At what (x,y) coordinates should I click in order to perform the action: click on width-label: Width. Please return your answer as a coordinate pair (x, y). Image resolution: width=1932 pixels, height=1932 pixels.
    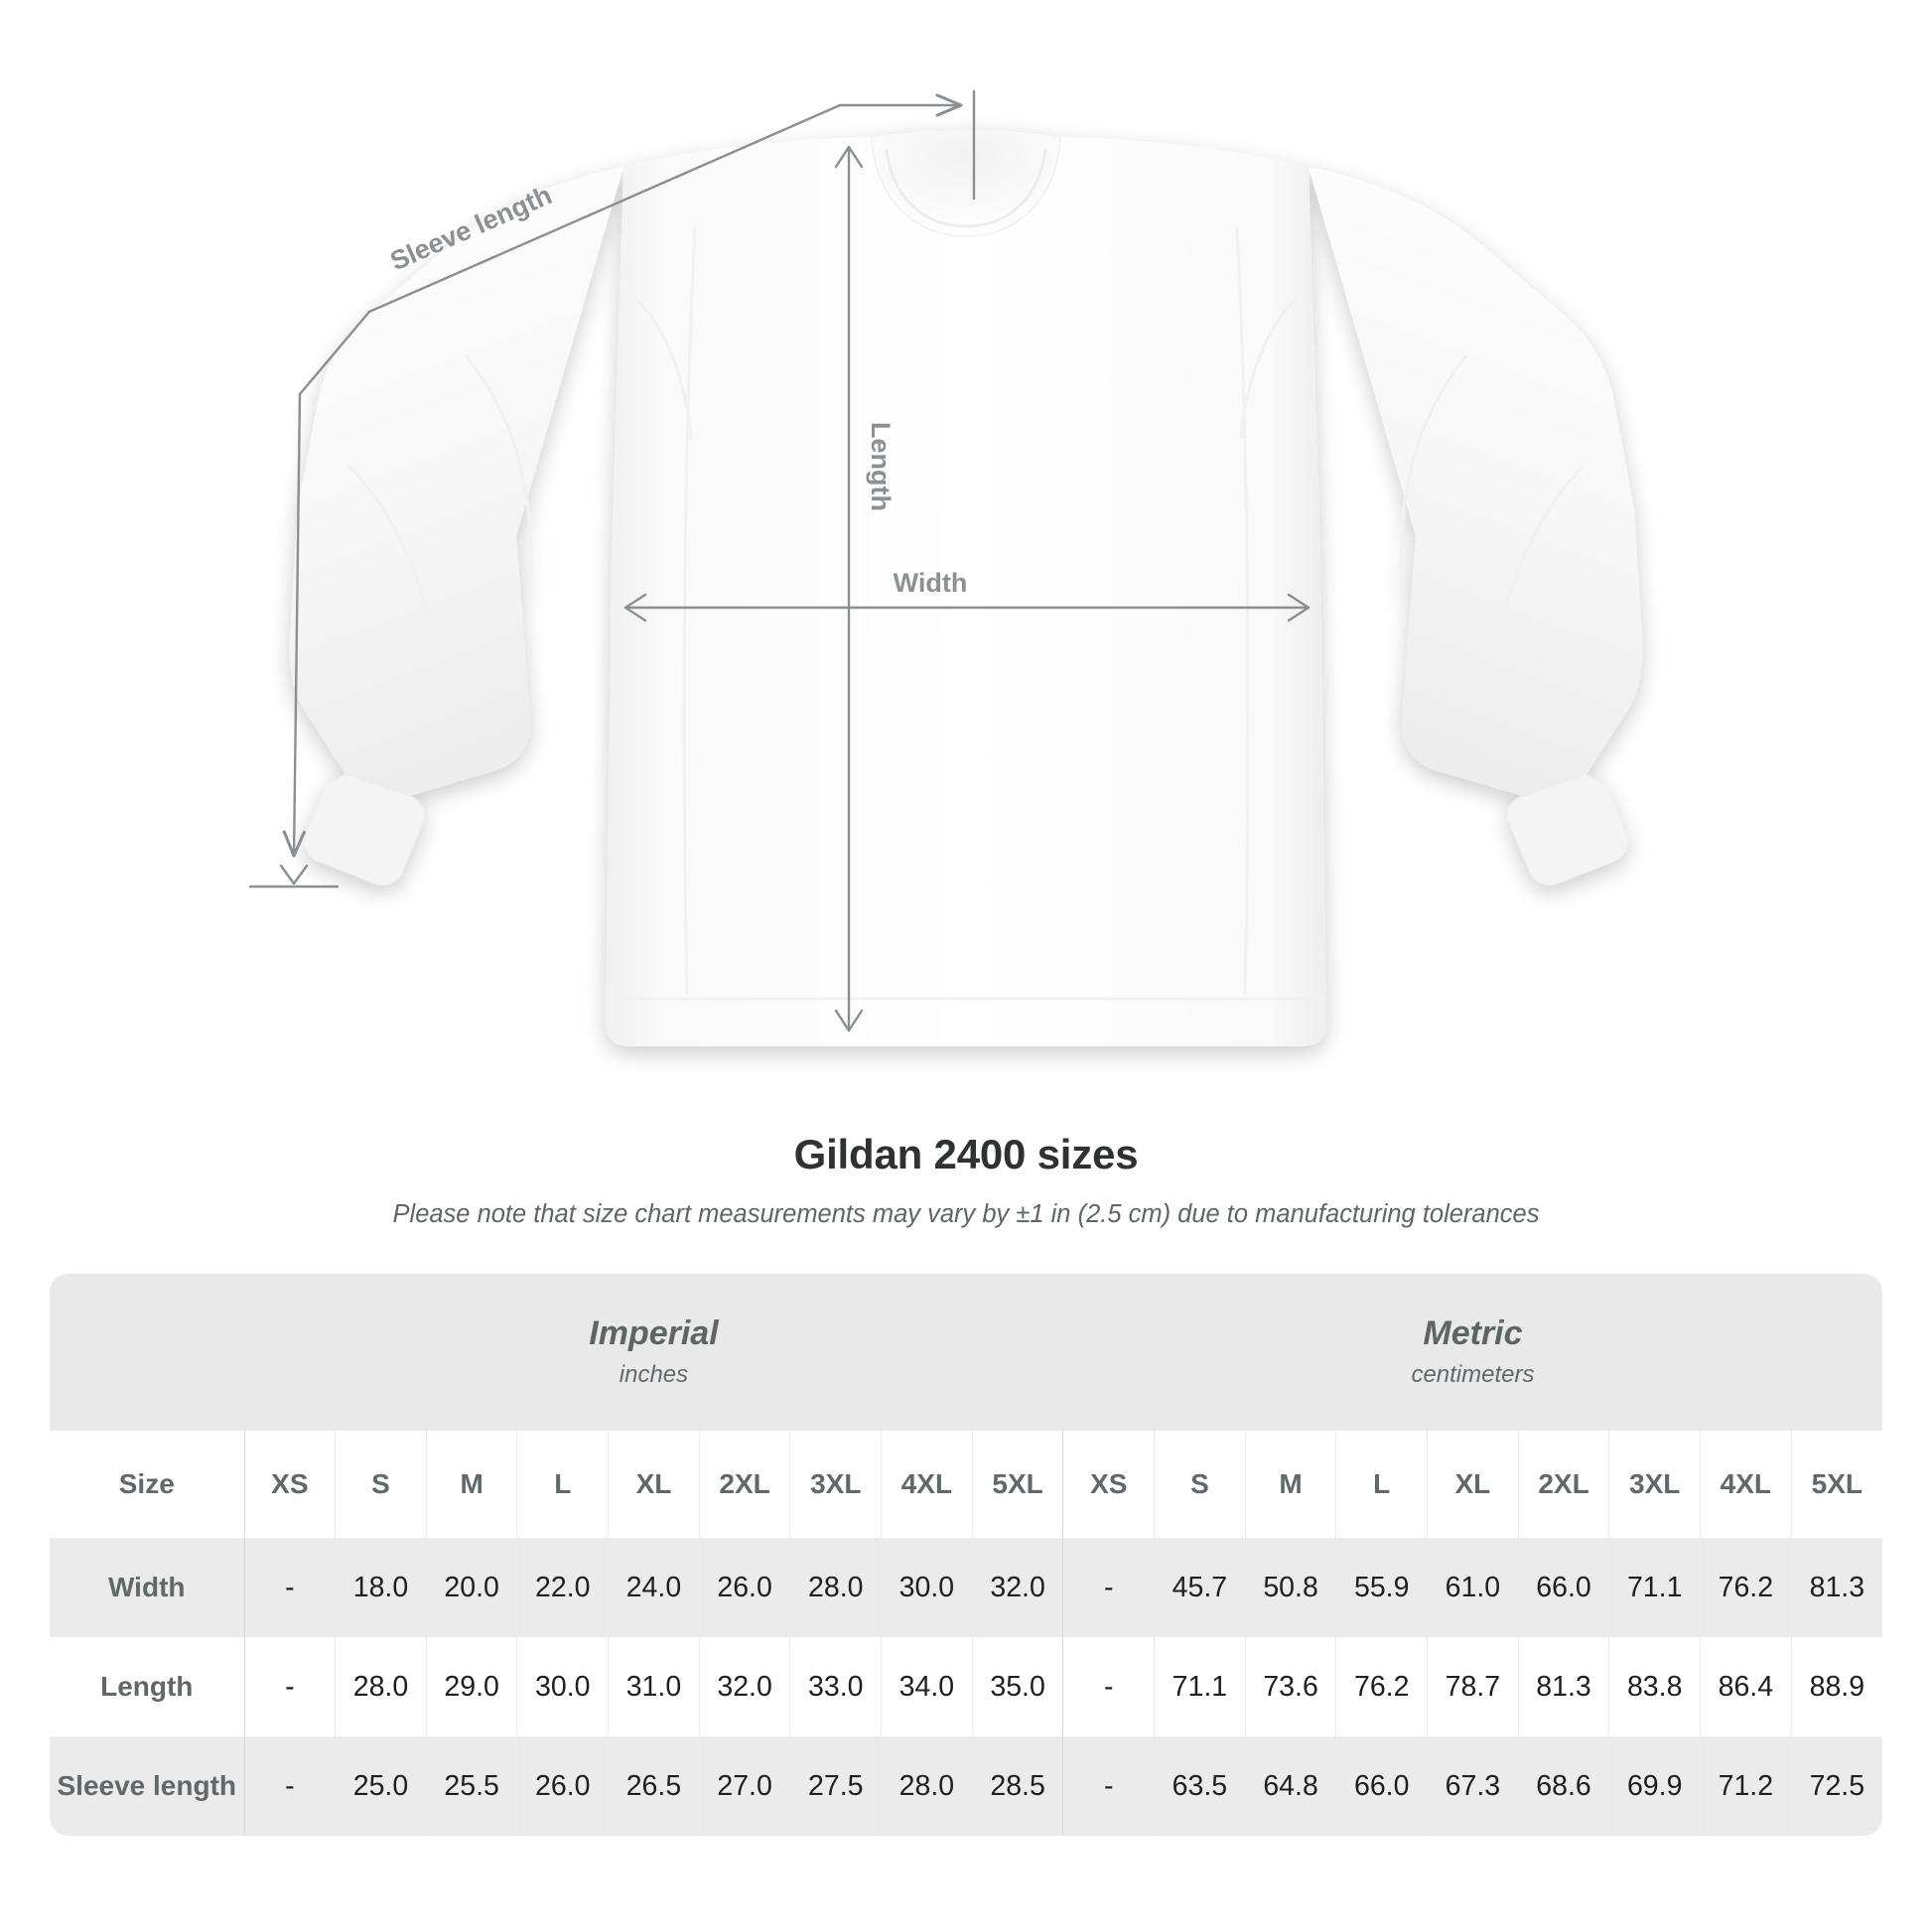
    Looking at the image, I should click on (931, 583).